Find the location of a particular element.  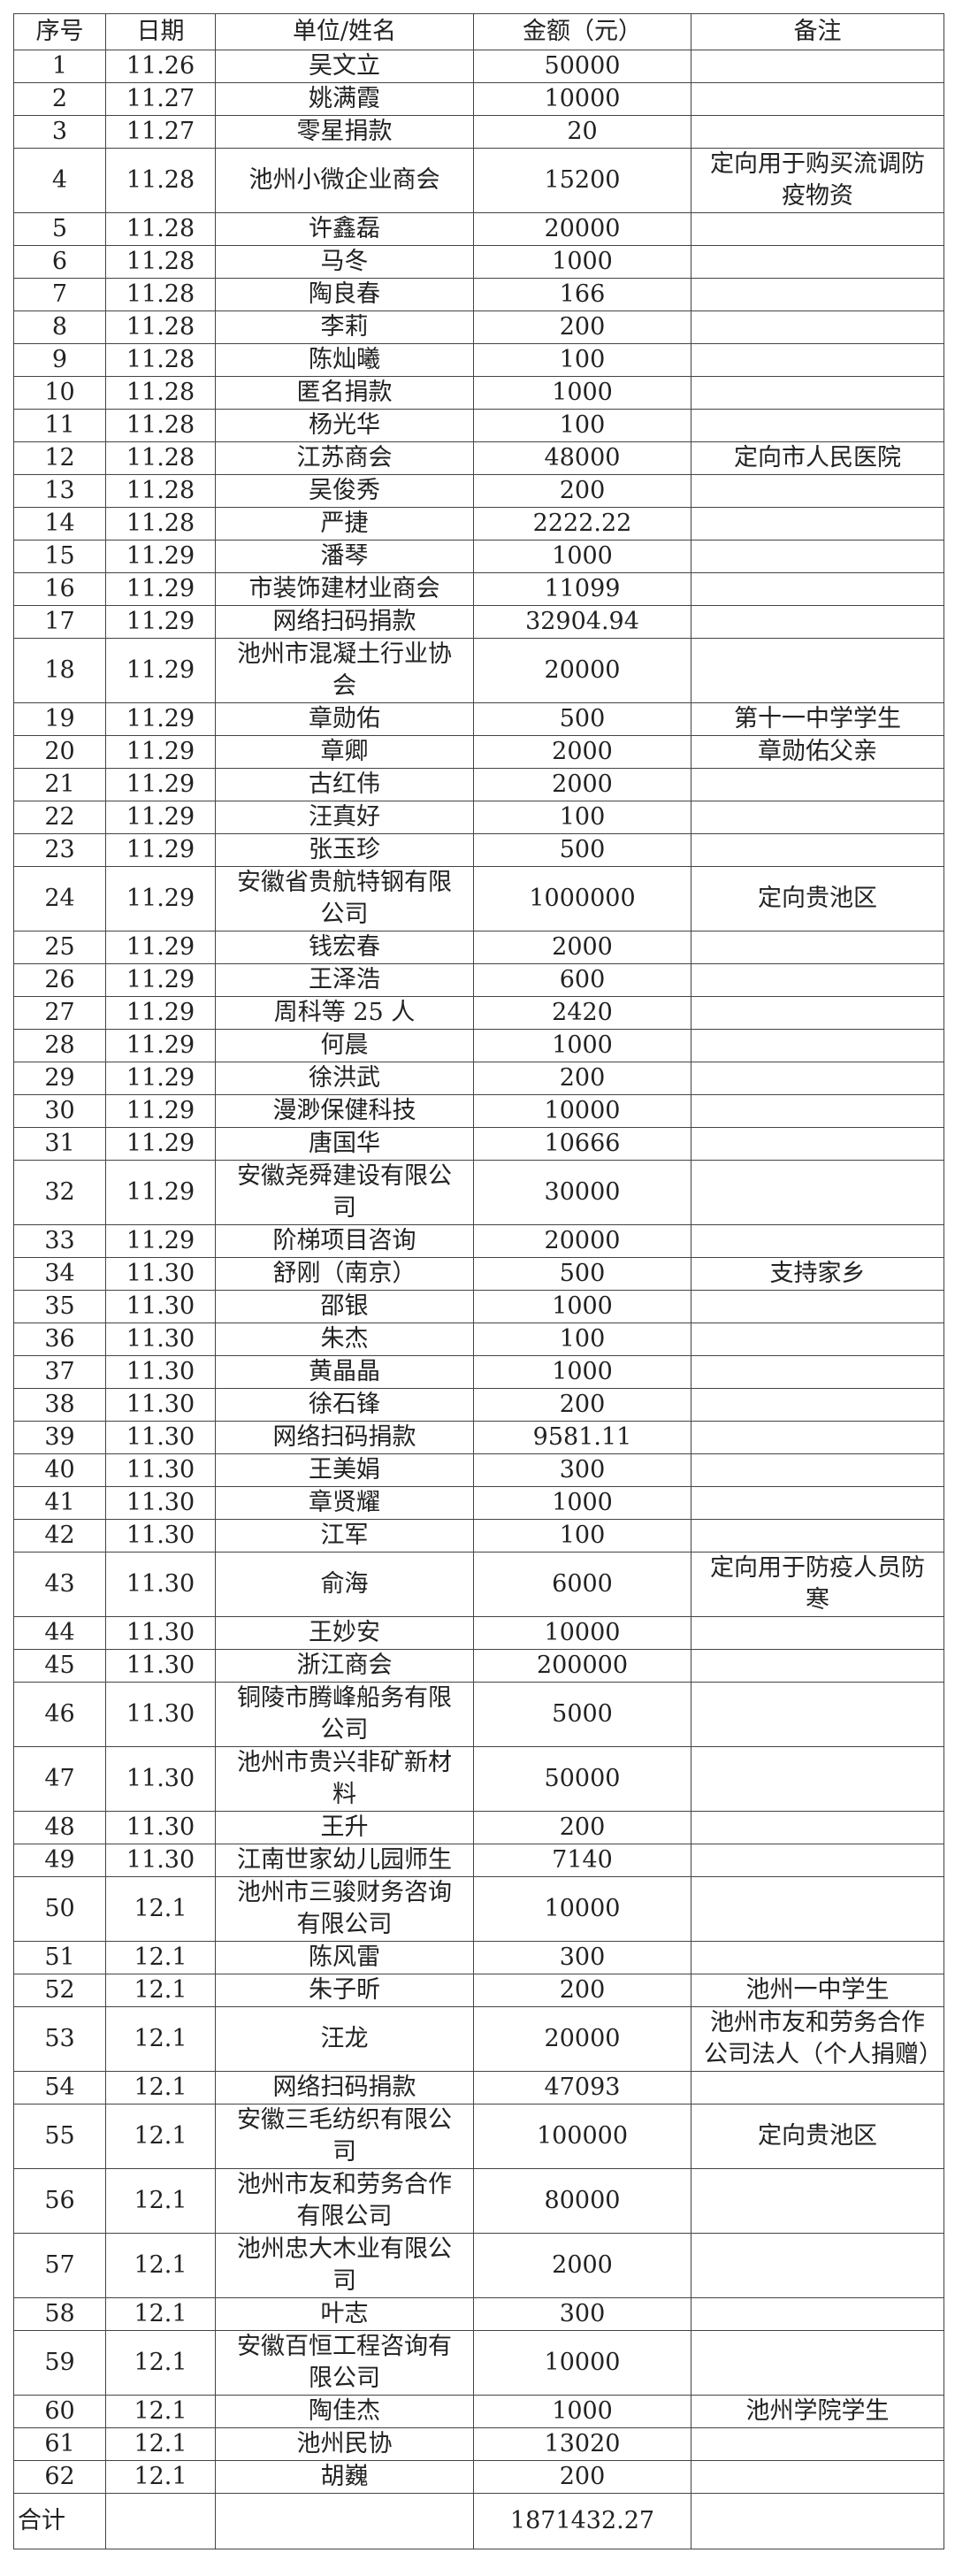

cell-amount: 48000 is located at coordinates (582, 458).